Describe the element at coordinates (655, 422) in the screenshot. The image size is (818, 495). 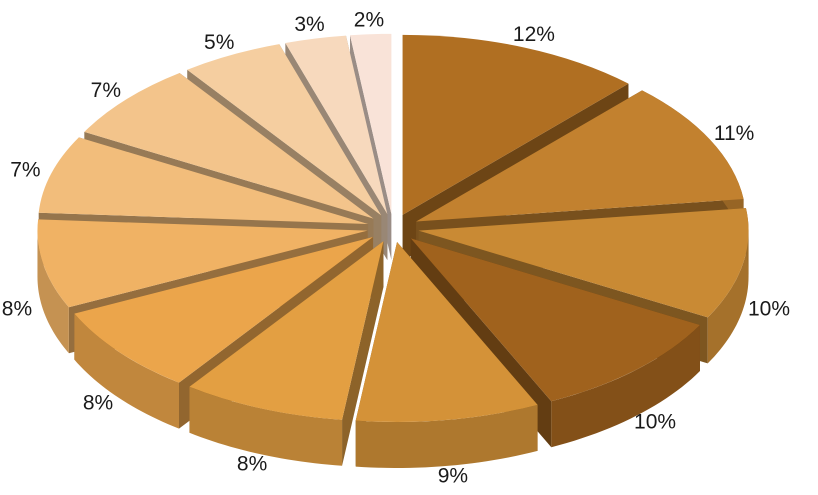
I see `slice-label-4: 10%` at that location.